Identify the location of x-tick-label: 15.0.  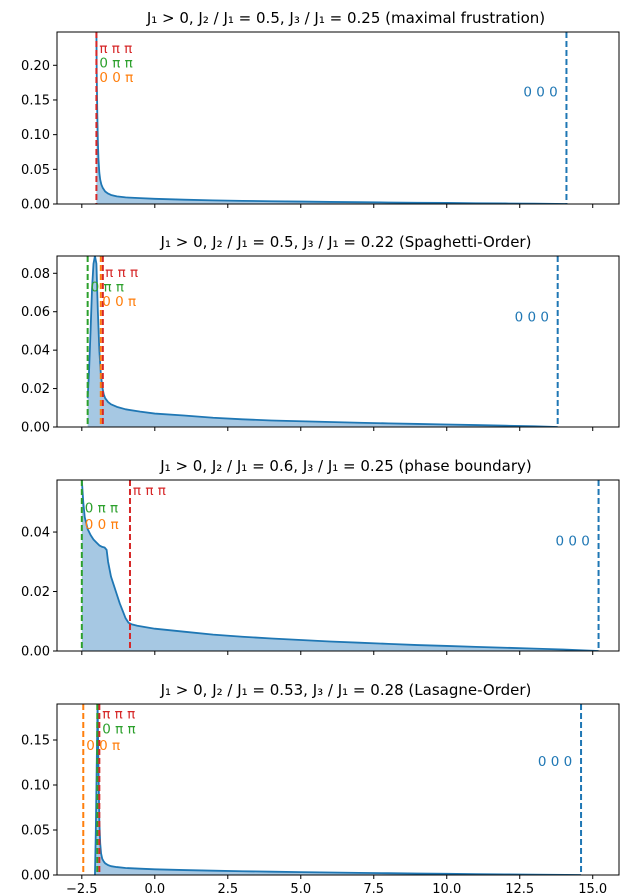
(592, 889).